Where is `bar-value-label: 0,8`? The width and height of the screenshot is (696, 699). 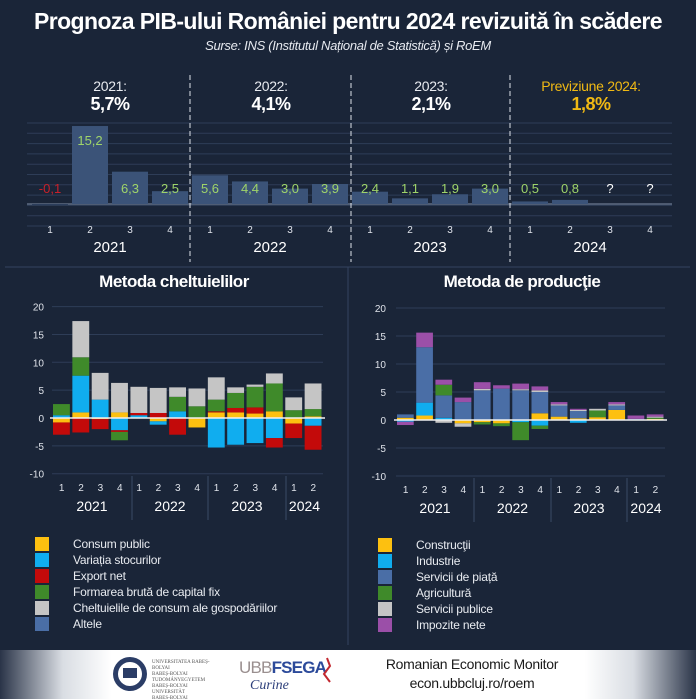
bar-value-label: 0,8 is located at coordinates (570, 188).